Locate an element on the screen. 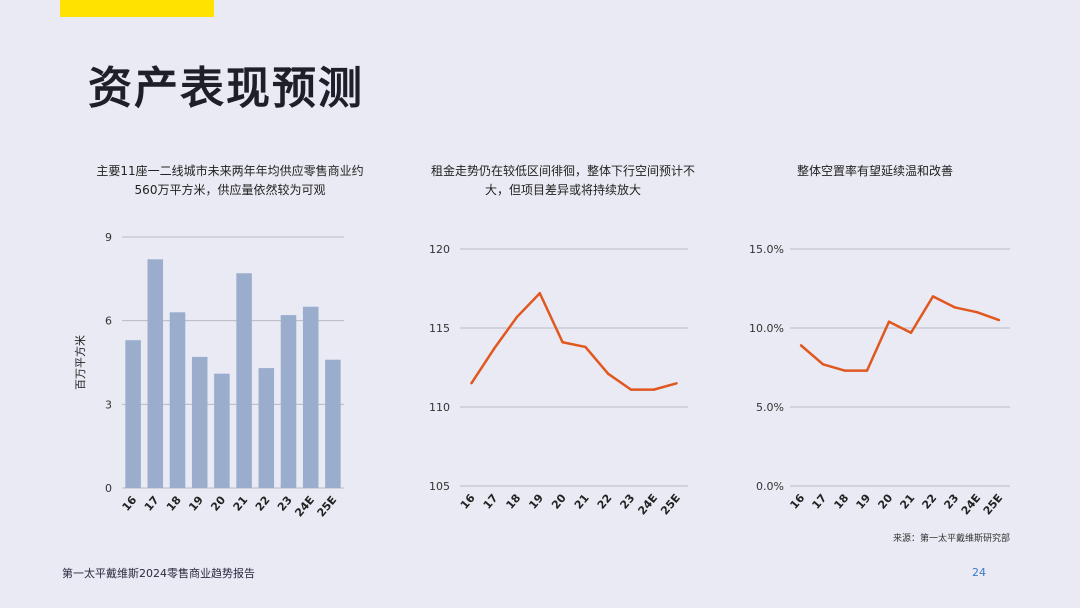 The width and height of the screenshot is (1080, 608). page-number: 24 is located at coordinates (979, 572).